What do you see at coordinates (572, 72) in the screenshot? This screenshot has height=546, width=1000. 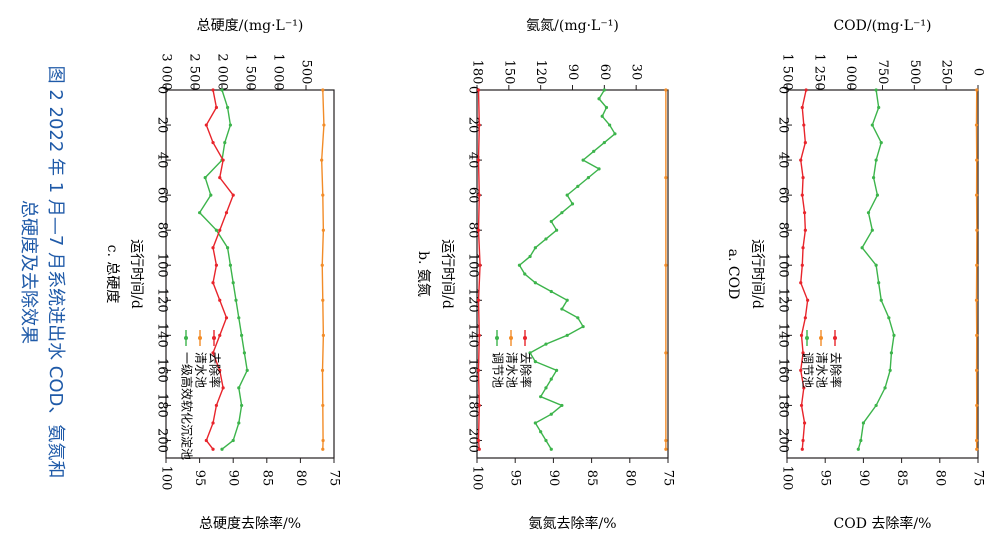 I see `yleft-tick-label: 90` at bounding box center [572, 72].